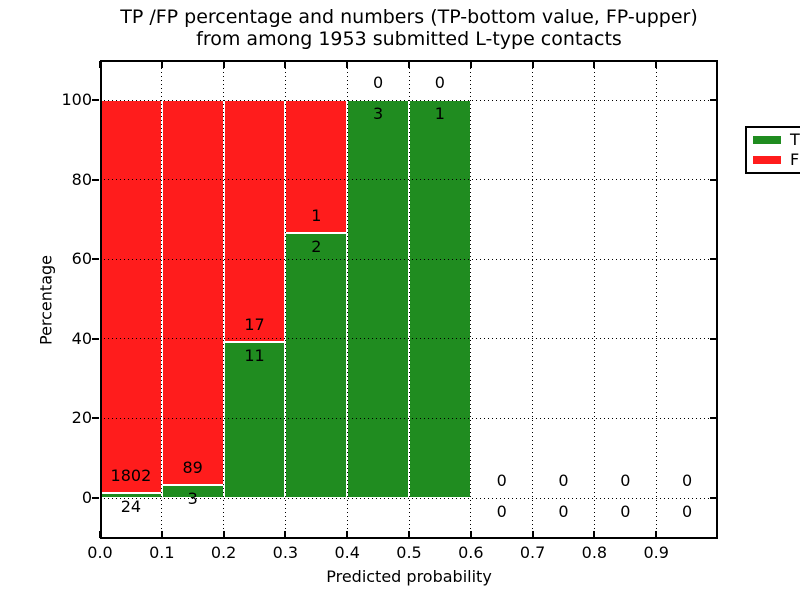 The height and width of the screenshot is (600, 800). Describe the element at coordinates (767, 139) in the screenshot. I see `legend-swatch-tp-icon` at that location.